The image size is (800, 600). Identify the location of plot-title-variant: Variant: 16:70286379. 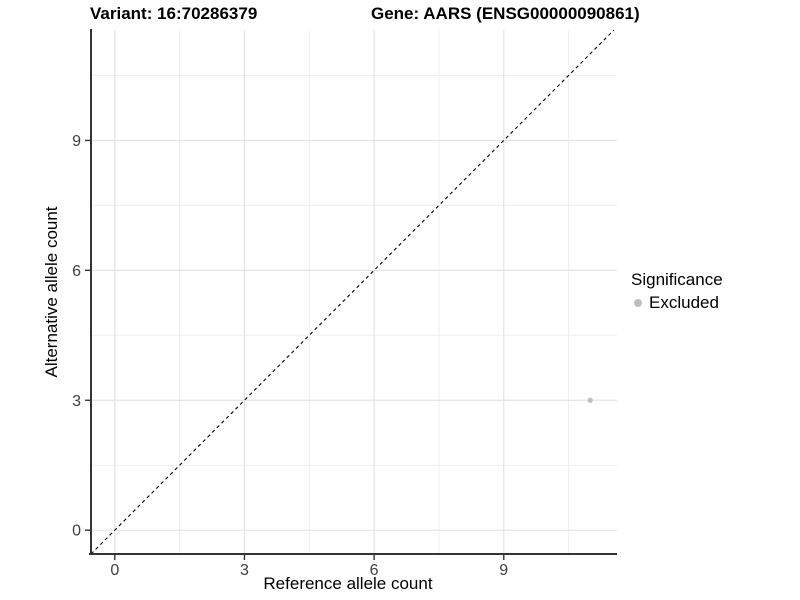
(174, 13).